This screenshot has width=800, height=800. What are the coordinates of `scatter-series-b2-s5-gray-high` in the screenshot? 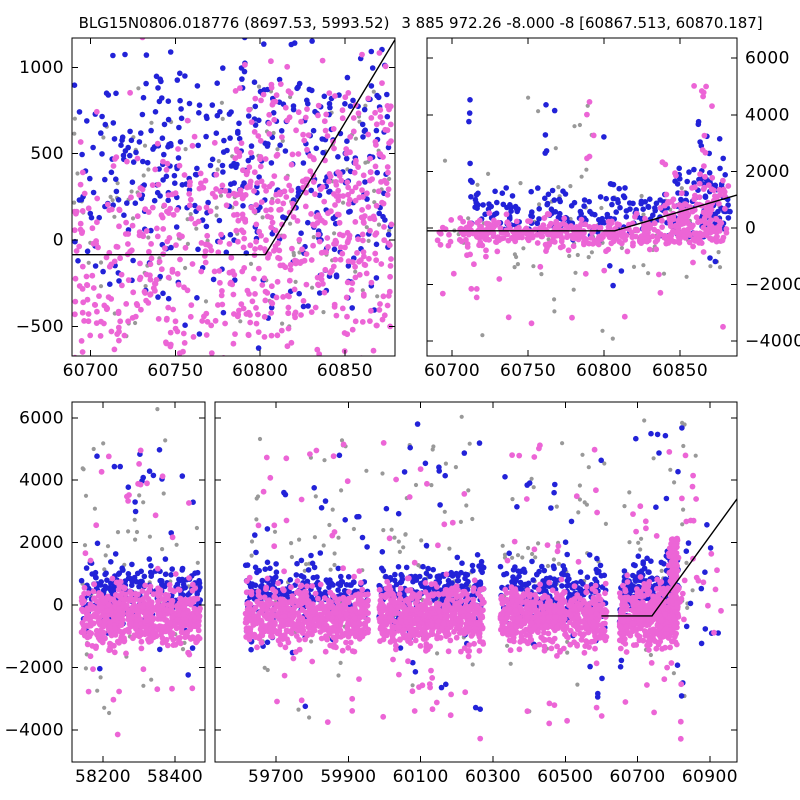 It's located at (685, 466).